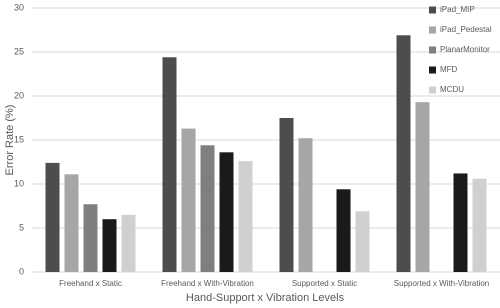 This screenshot has width=500, height=308. Describe the element at coordinates (465, 49) in the screenshot. I see `legend-label: PlanarMonitor` at that location.